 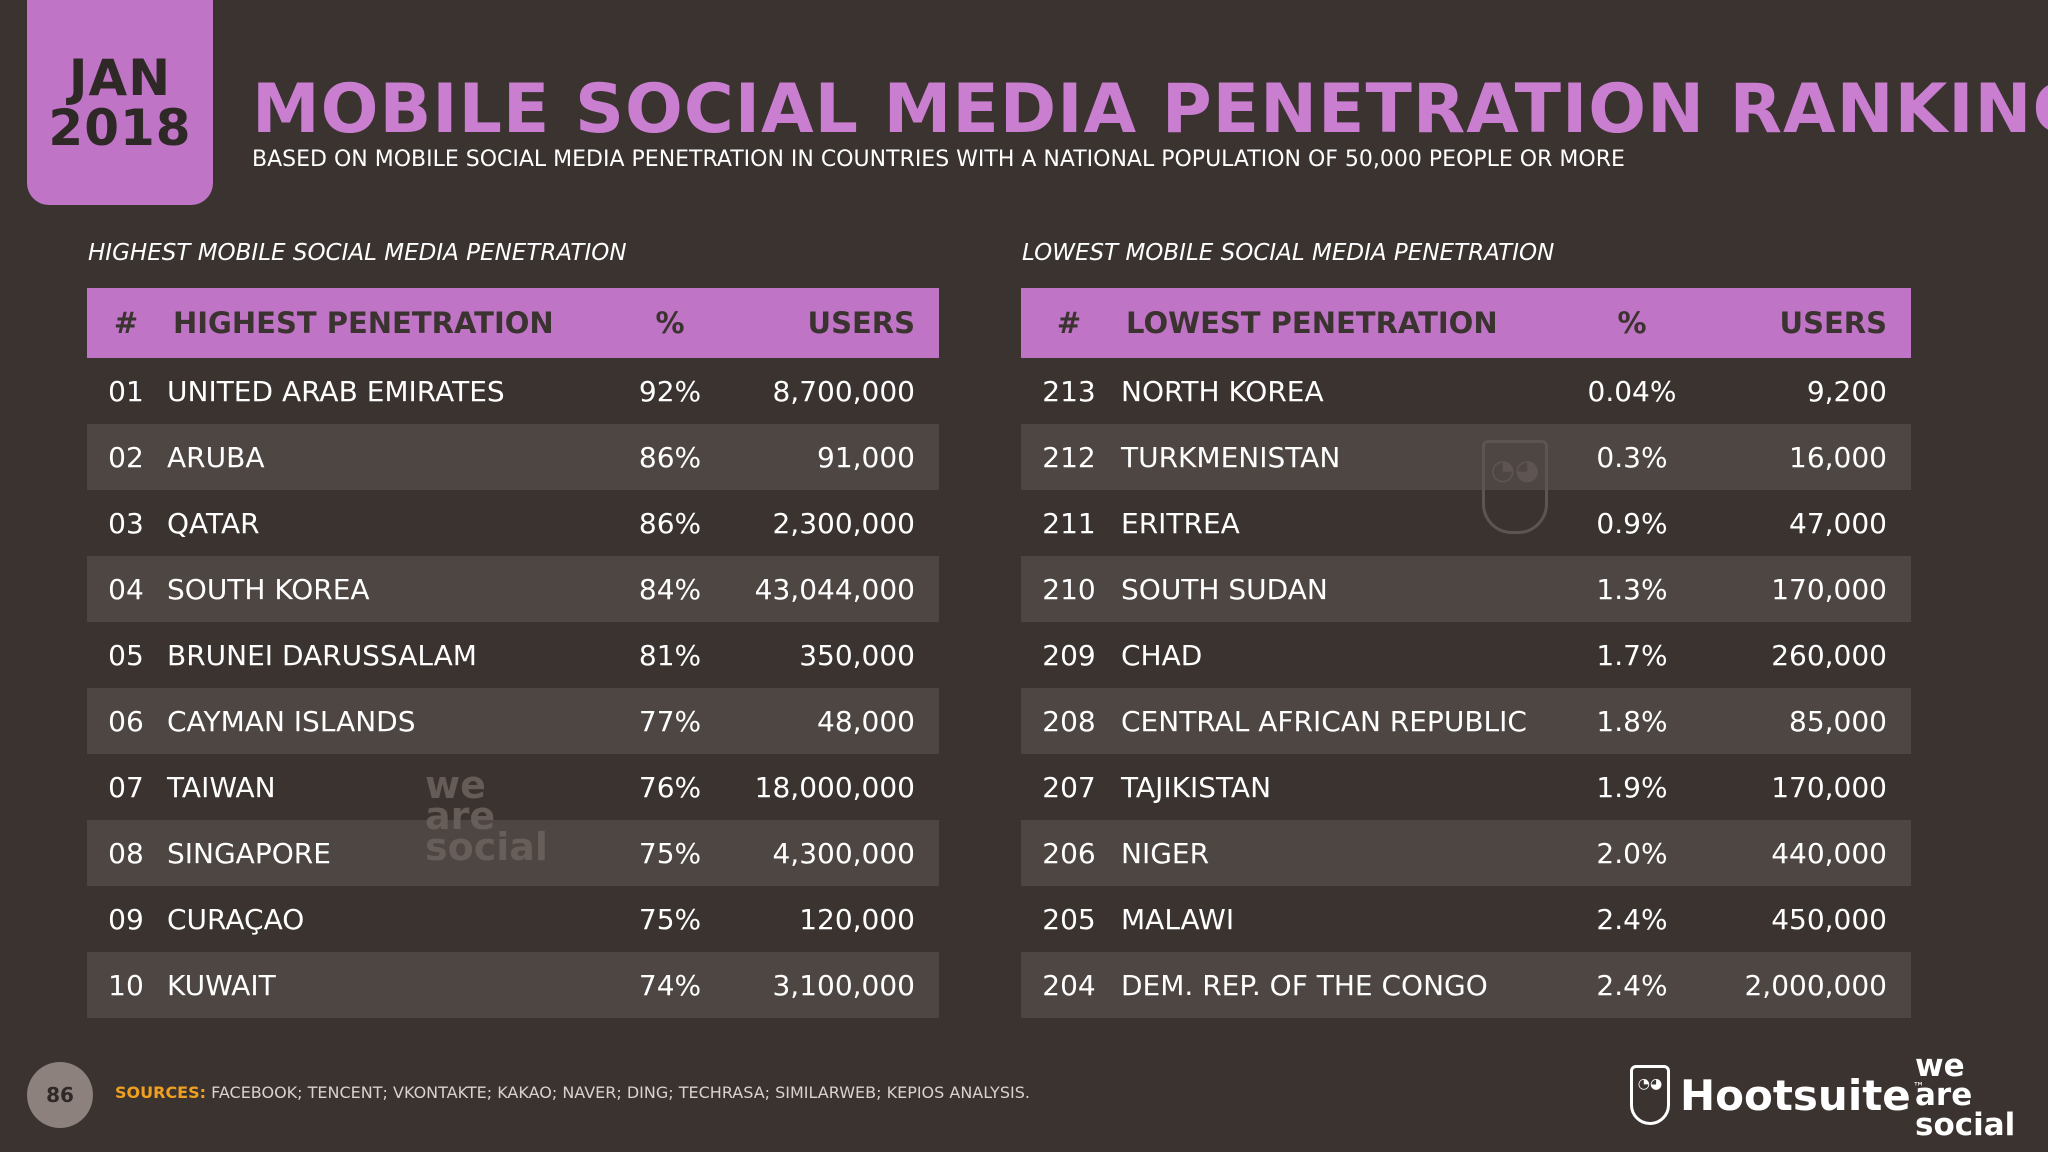 What do you see at coordinates (857, 919) in the screenshot?
I see `row-users: 120,000` at bounding box center [857, 919].